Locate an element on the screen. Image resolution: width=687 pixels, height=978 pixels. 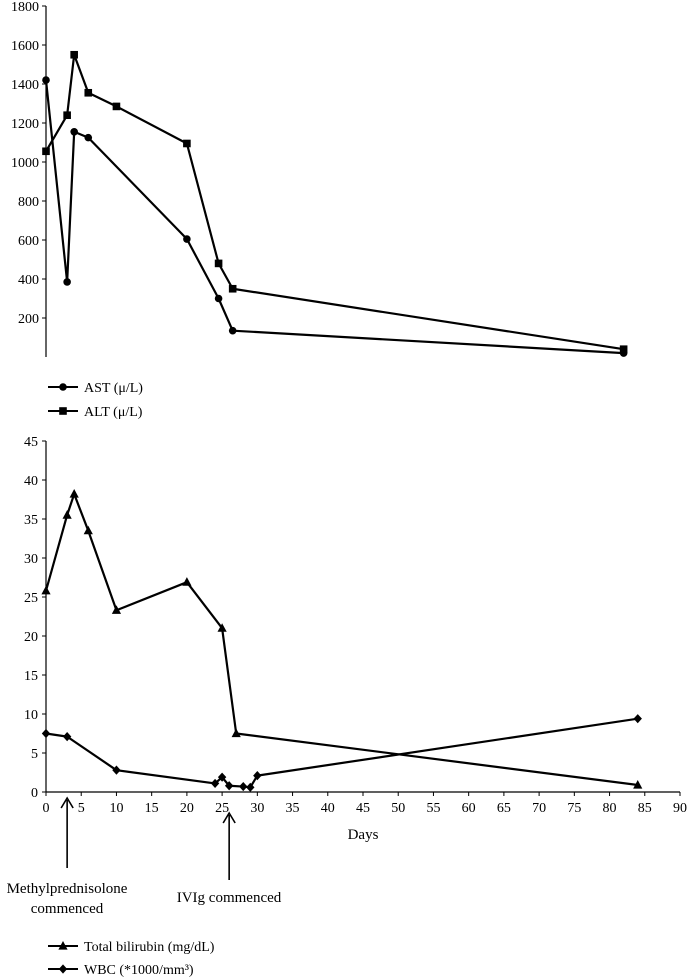
y-tick-label: 35 is located at coordinates (31, 520).